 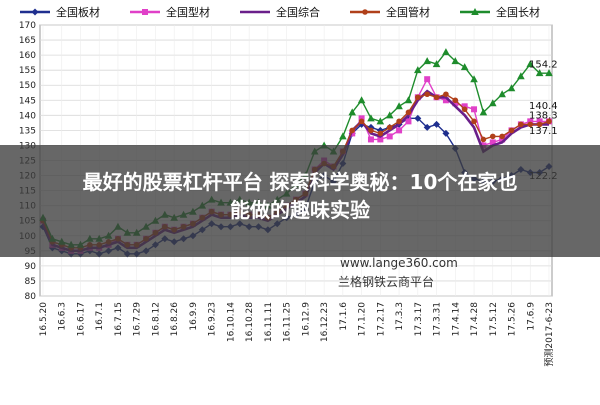 I want to click on legend-label: 全国管材, so click(x=408, y=12).